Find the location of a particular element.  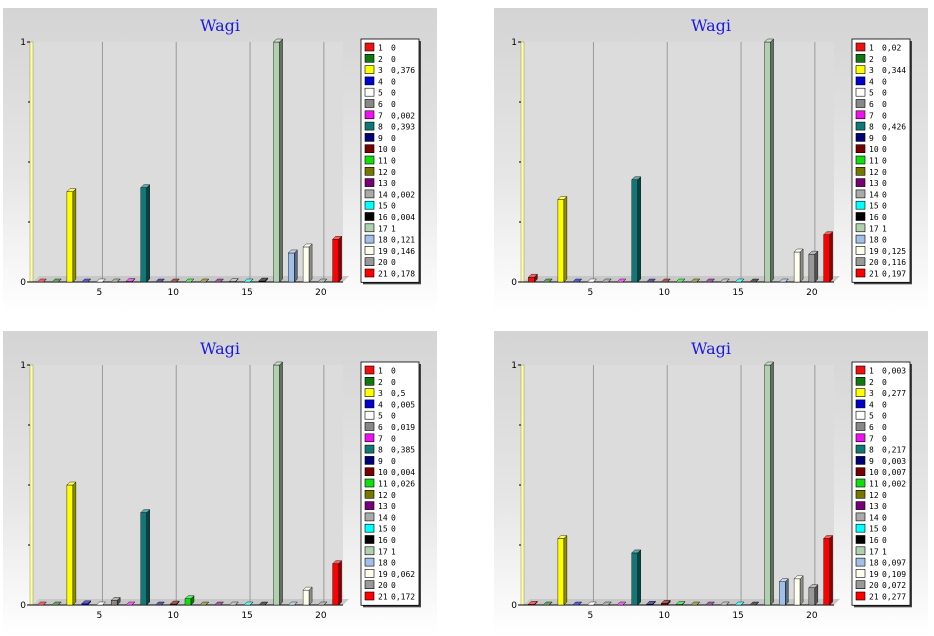

x-tick-label: 20 is located at coordinates (321, 293).